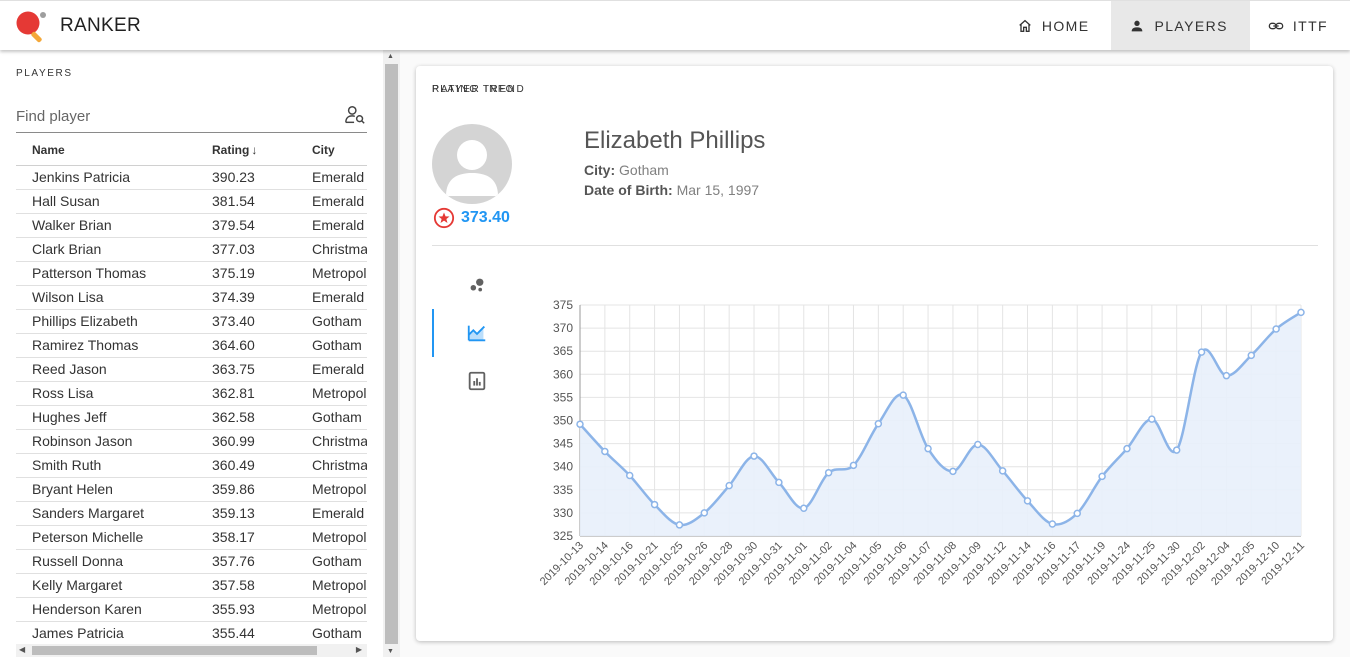 The height and width of the screenshot is (657, 1350). I want to click on player-dob: Date of Birth: Mar 15, 1997, so click(671, 190).